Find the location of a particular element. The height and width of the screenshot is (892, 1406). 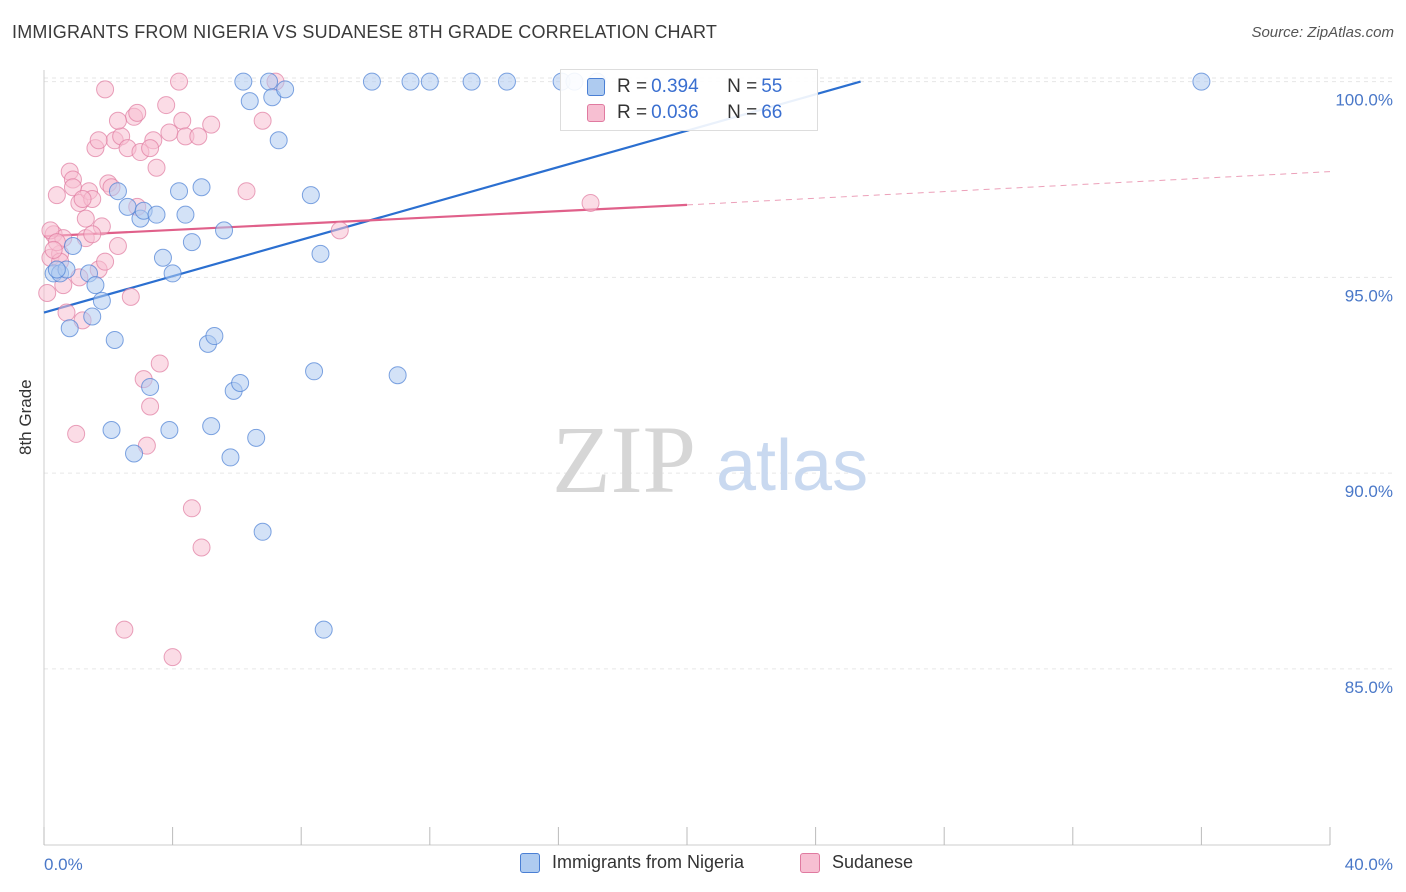

bottom-legend-nigeria: Immigrants from Nigeria is located at coordinates (632, 862).